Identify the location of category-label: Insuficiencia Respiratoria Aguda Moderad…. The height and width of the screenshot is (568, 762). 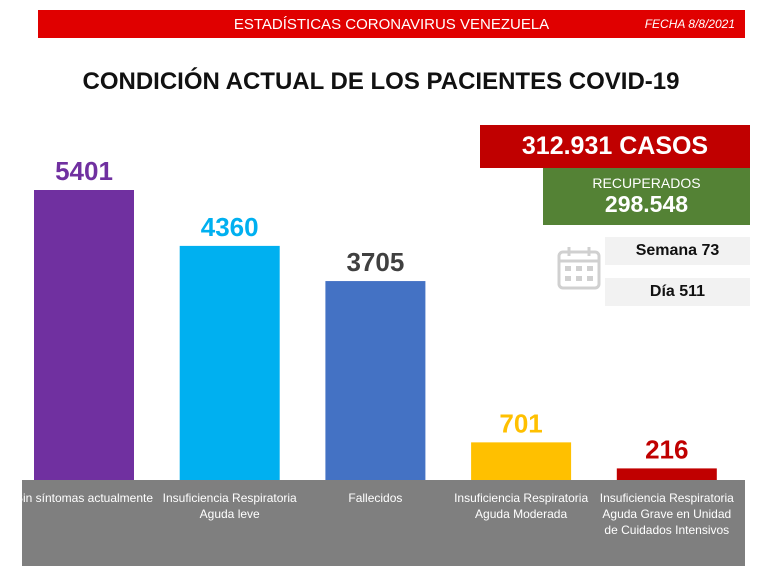
(521, 506).